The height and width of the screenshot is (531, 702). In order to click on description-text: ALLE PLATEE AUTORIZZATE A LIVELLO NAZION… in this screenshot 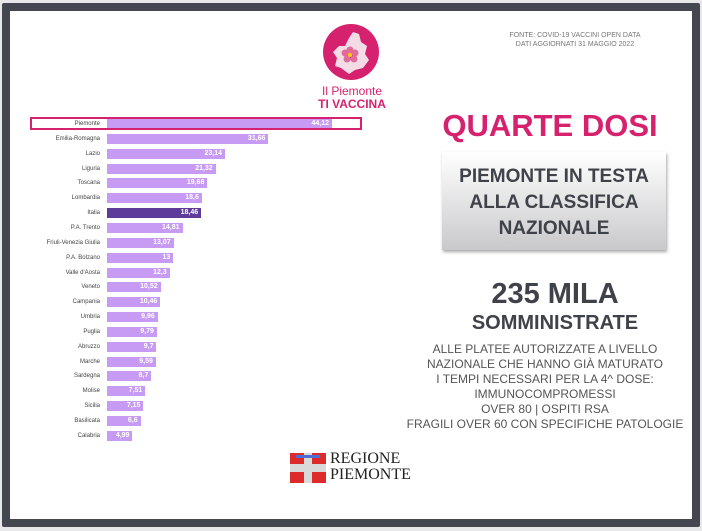, I will do `click(545, 386)`.